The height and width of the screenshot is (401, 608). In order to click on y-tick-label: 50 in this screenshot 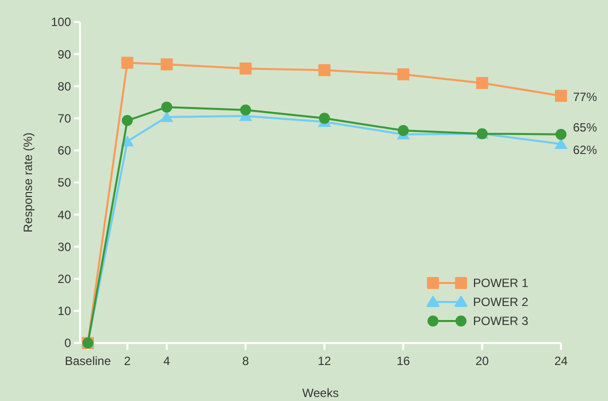, I will do `click(65, 183)`.